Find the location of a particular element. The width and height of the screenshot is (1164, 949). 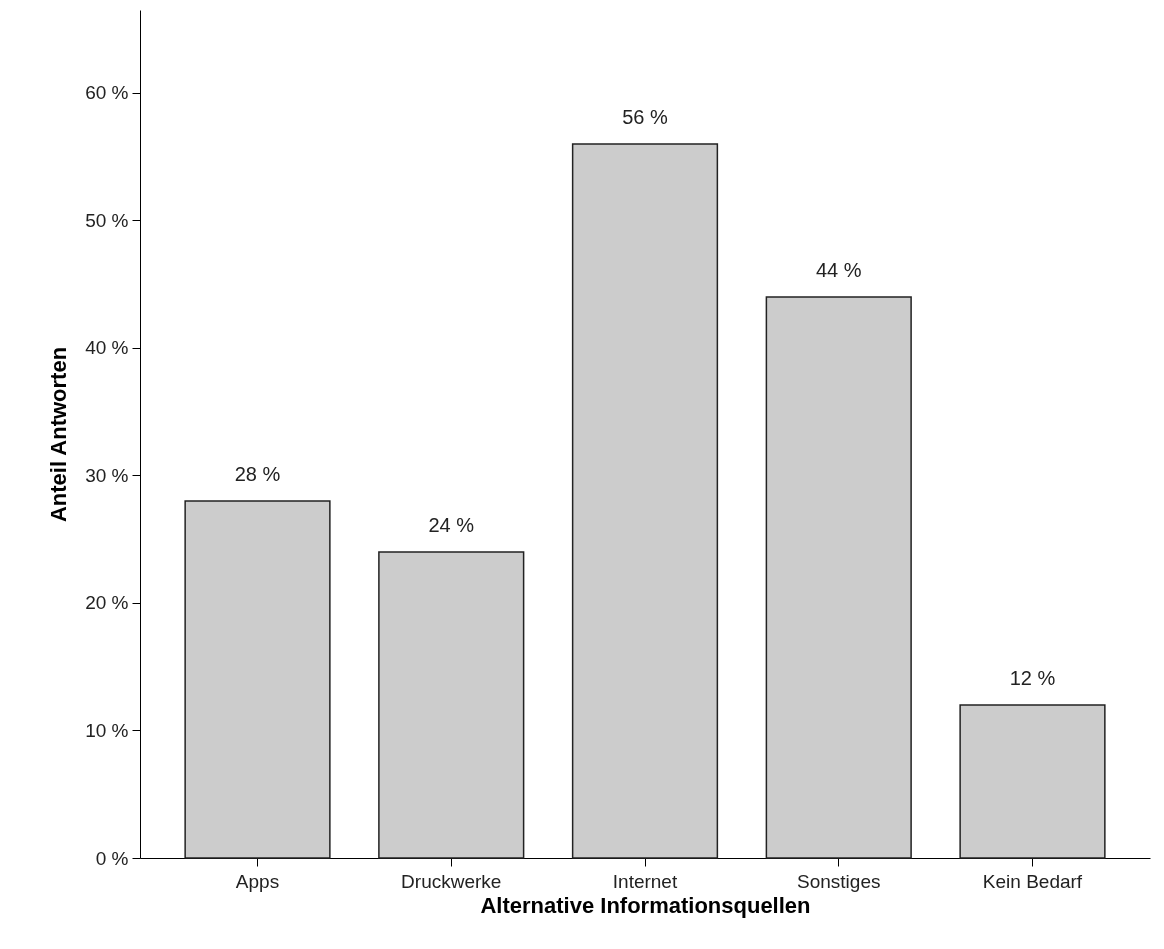

y-tick-label: 60 % is located at coordinates (107, 93).